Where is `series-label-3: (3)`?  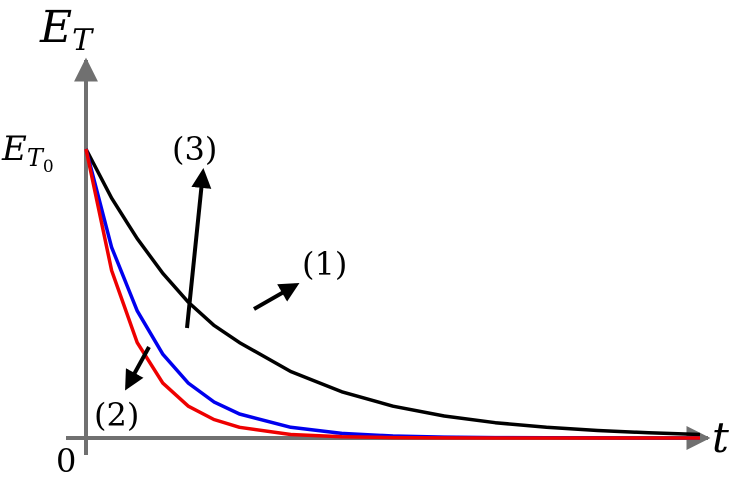
series-label-3: (3) is located at coordinates (194, 149).